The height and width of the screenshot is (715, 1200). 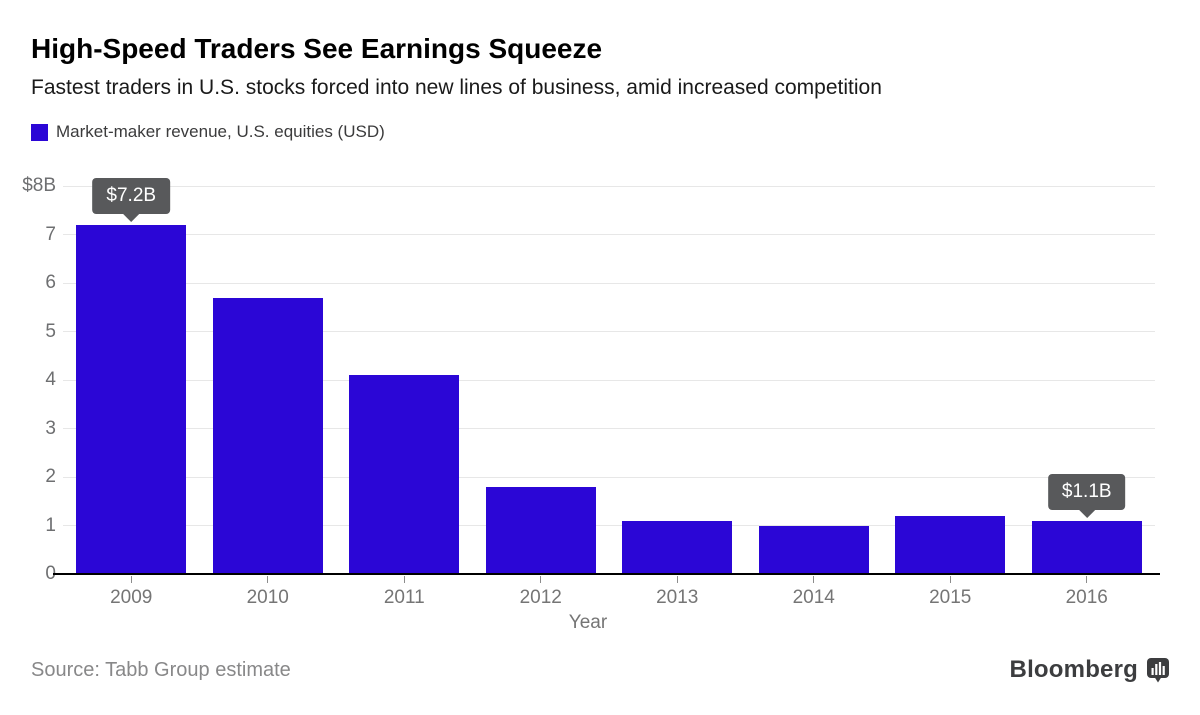 What do you see at coordinates (540, 530) in the screenshot?
I see `bar-2012` at bounding box center [540, 530].